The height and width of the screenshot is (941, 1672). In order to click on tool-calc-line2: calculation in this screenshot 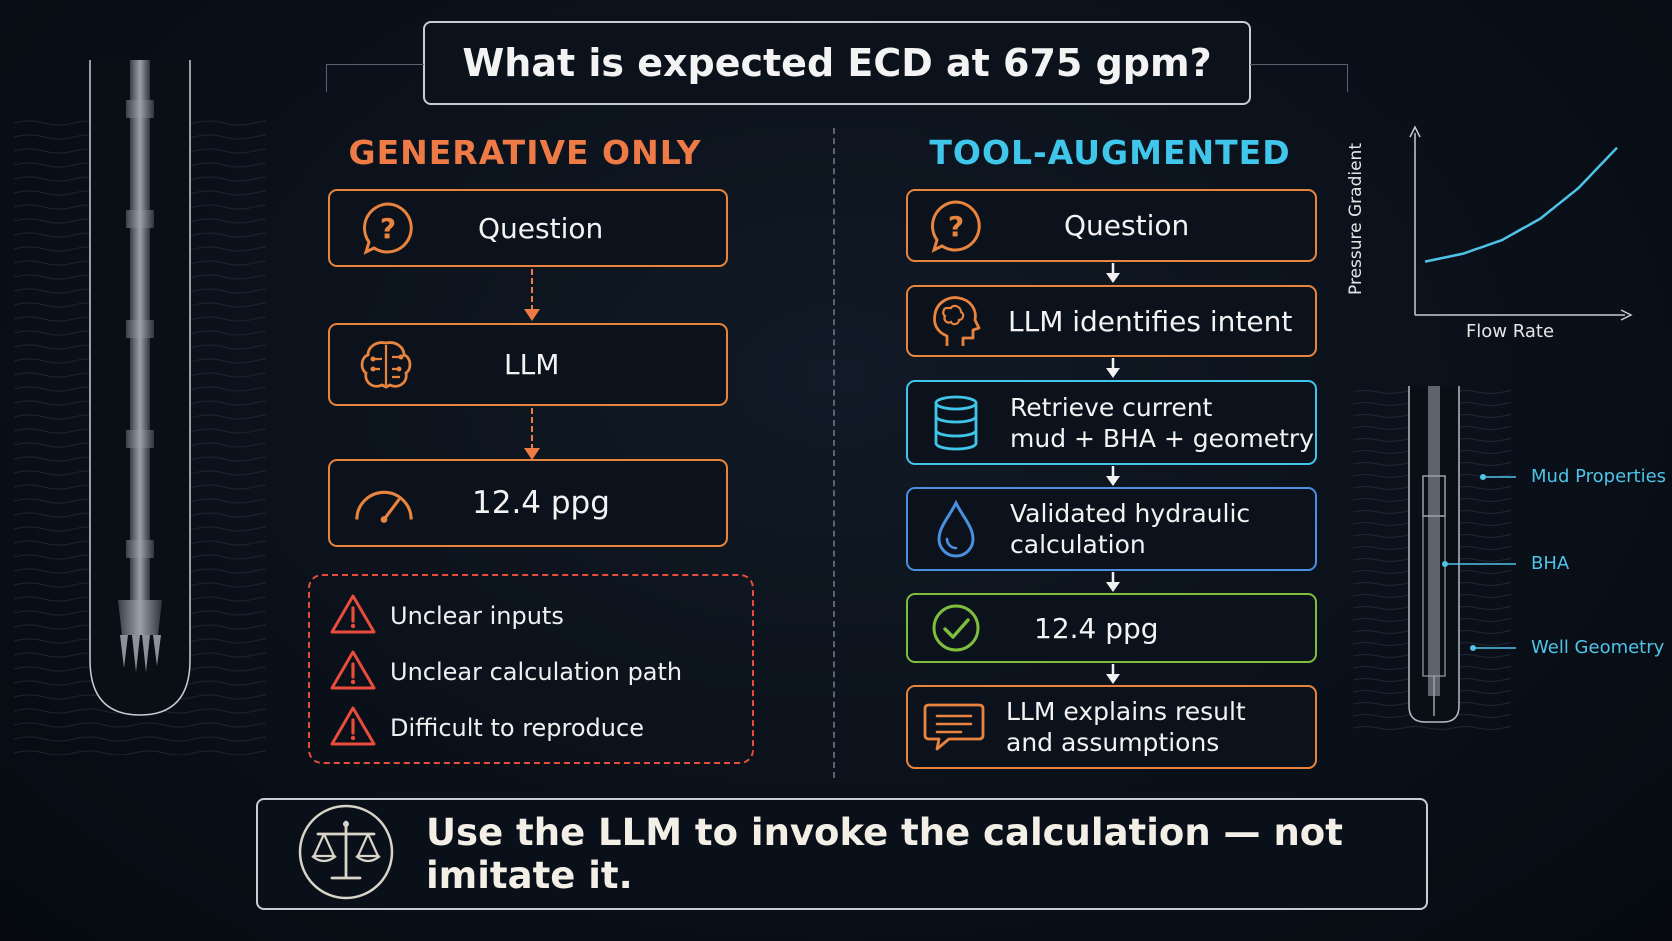, I will do `click(1078, 544)`.